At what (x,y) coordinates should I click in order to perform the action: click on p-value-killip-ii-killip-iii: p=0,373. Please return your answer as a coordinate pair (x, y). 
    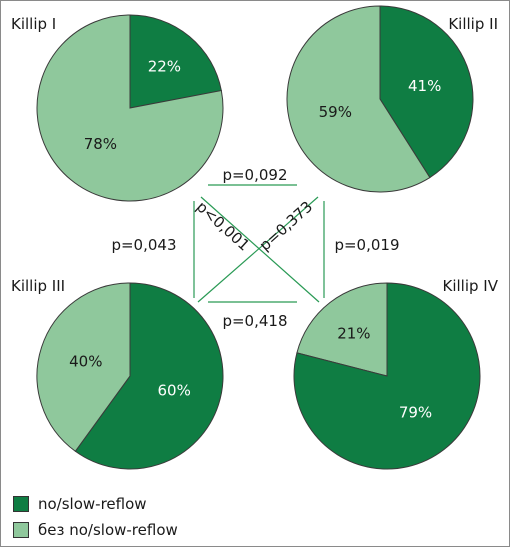
    Looking at the image, I should click on (286, 226).